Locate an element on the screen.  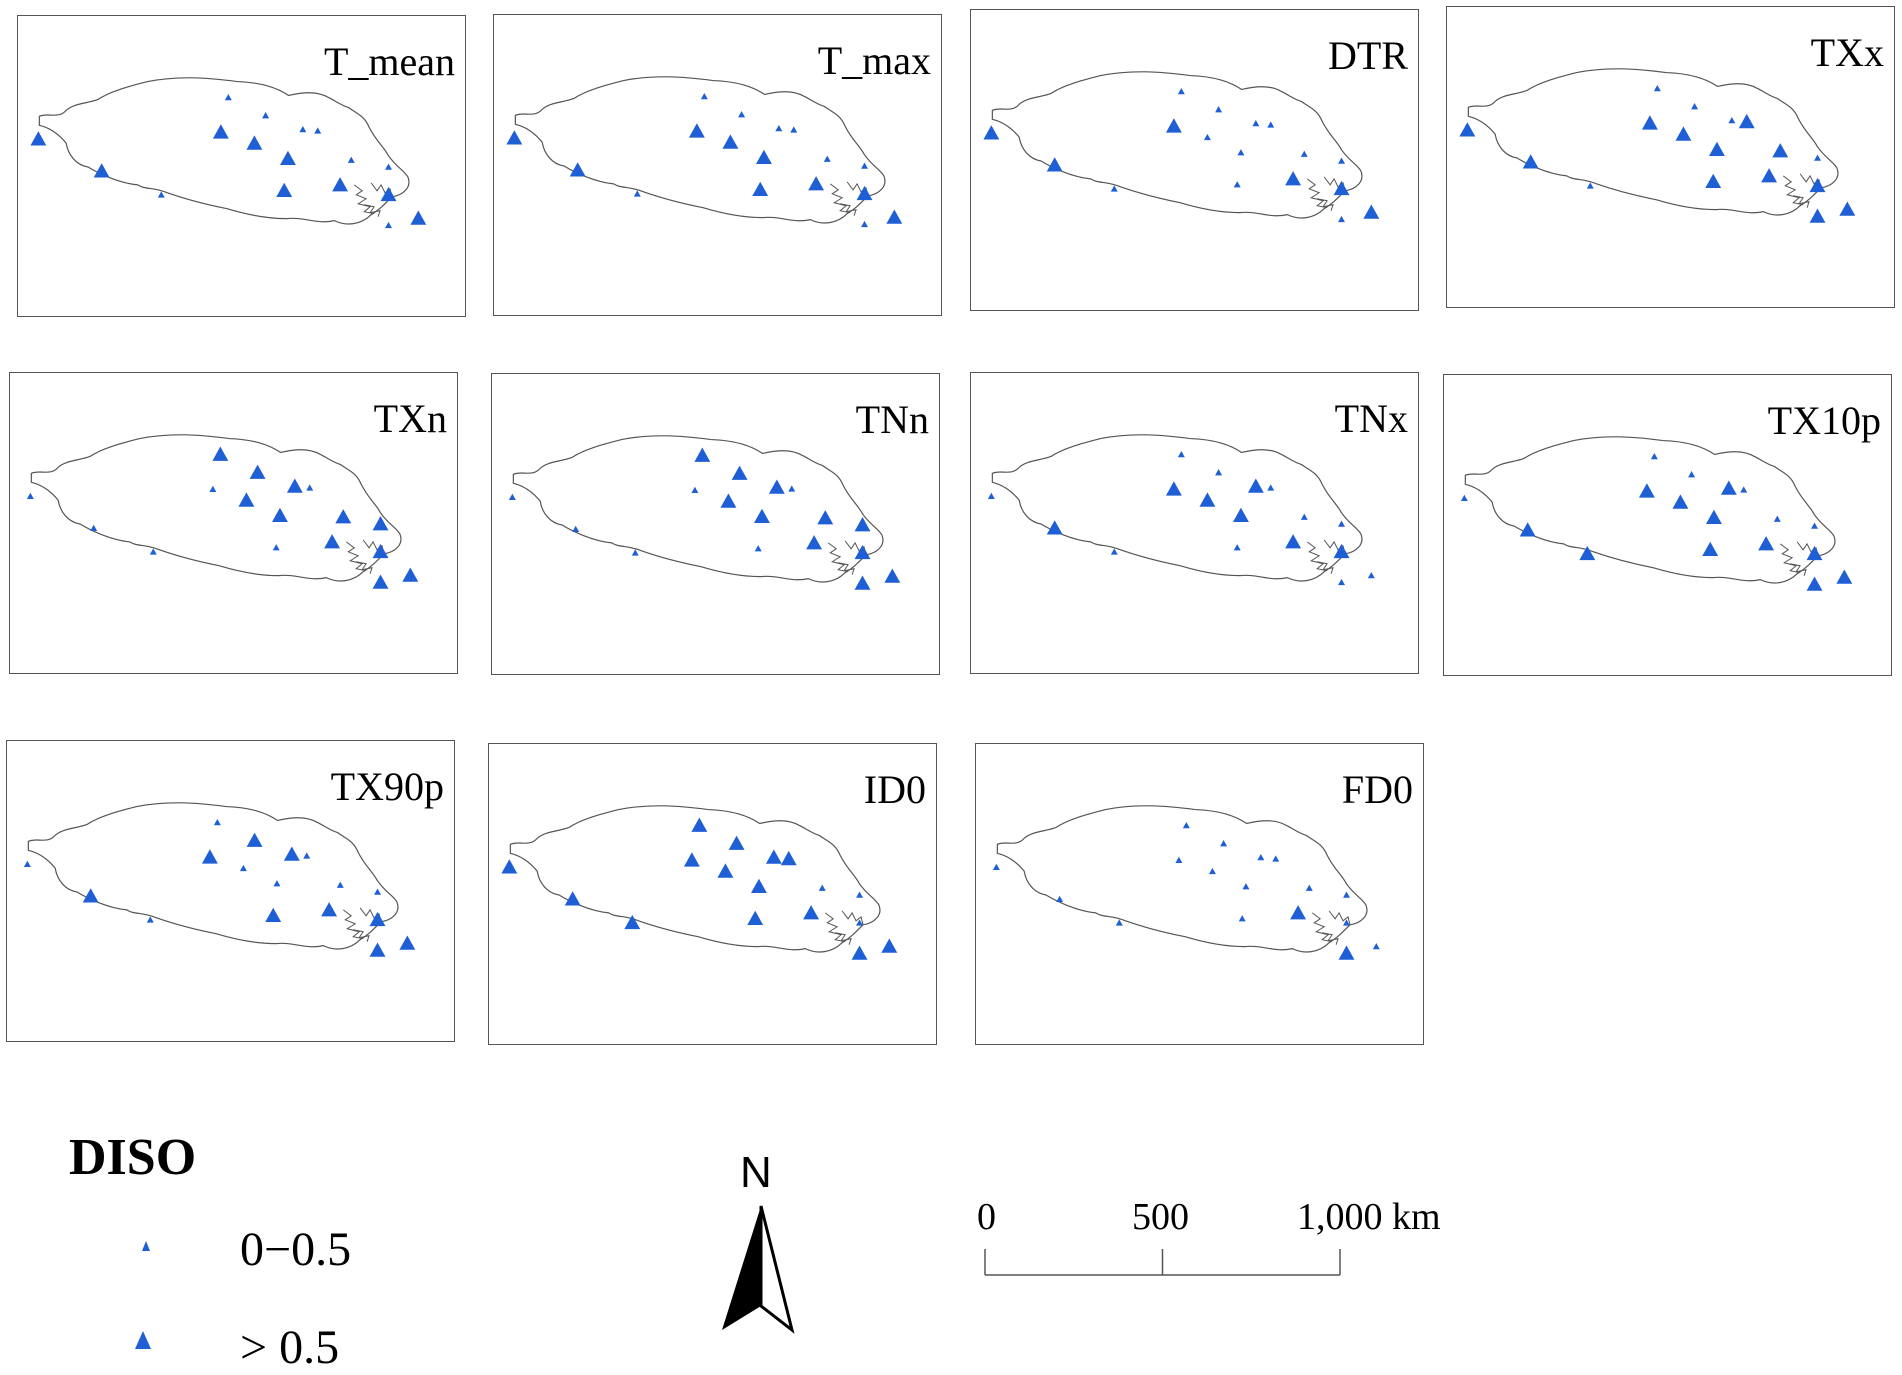
legend-high-label: > 0.5 is located at coordinates (290, 1347).